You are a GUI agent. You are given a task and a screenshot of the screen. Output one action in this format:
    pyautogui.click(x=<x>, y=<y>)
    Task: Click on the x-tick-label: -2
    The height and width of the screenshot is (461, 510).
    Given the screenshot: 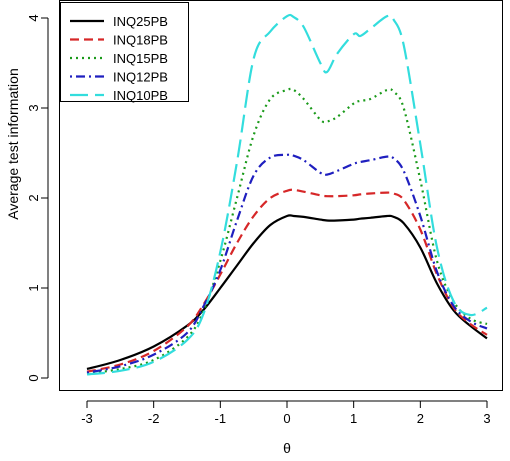 What is the action you would take?
    pyautogui.click(x=154, y=418)
    